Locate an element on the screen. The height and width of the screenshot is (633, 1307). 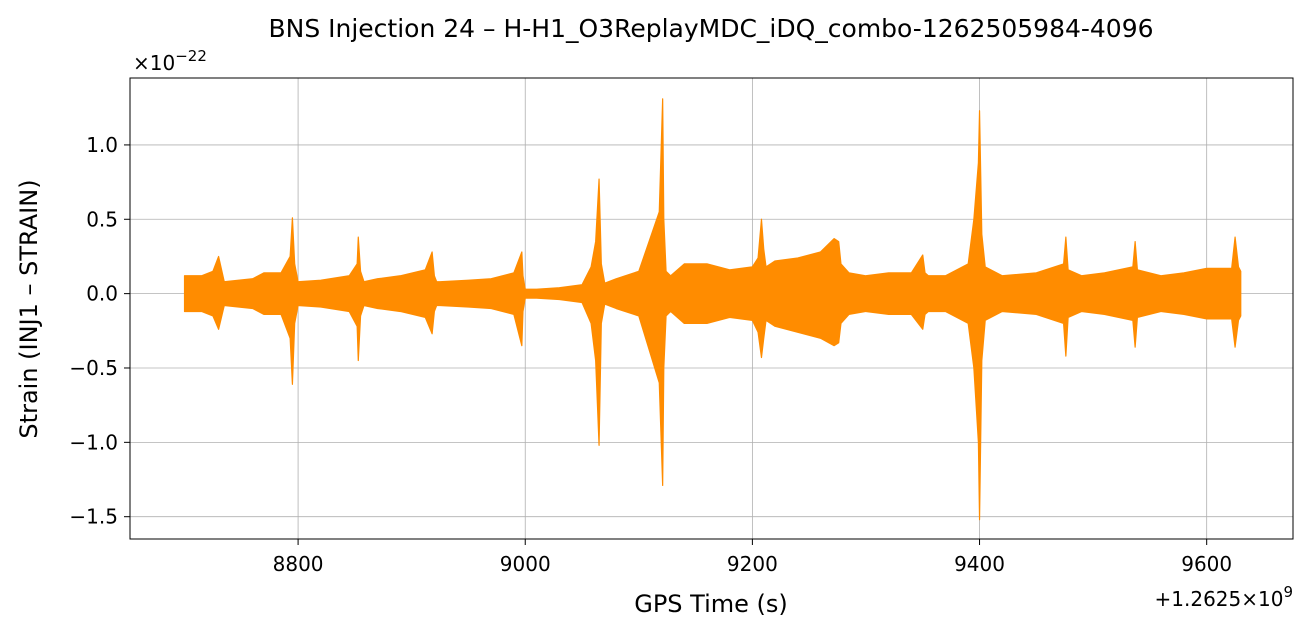
y-tick-label: −1.0 is located at coordinates (93, 442).